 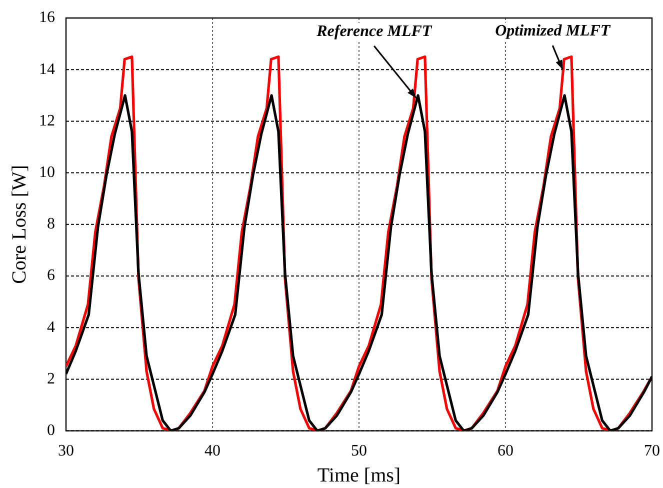 What do you see at coordinates (51, 327) in the screenshot?
I see `y-tick-label: 4` at bounding box center [51, 327].